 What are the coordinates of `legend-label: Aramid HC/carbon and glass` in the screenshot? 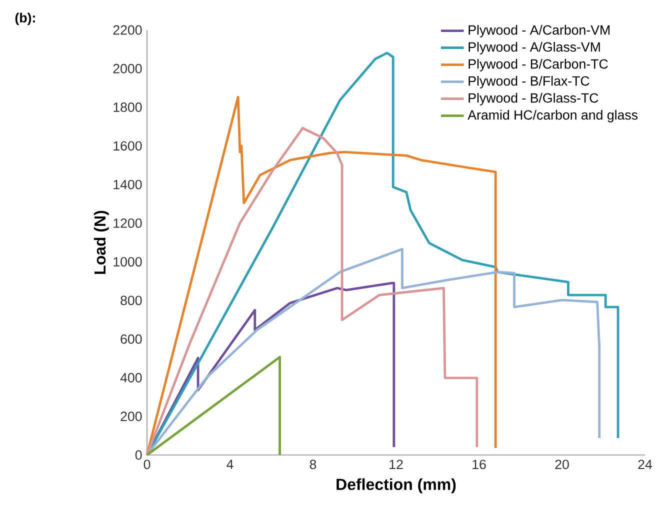 It's located at (553, 116).